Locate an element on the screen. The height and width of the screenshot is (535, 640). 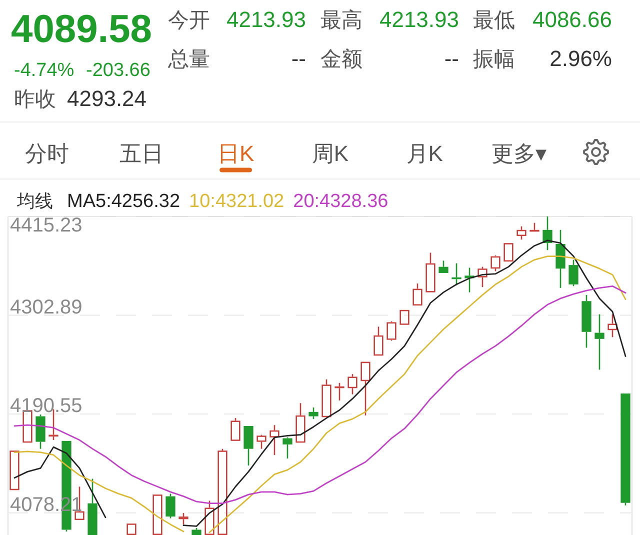
category-label: 月K is located at coordinates (425, 153).